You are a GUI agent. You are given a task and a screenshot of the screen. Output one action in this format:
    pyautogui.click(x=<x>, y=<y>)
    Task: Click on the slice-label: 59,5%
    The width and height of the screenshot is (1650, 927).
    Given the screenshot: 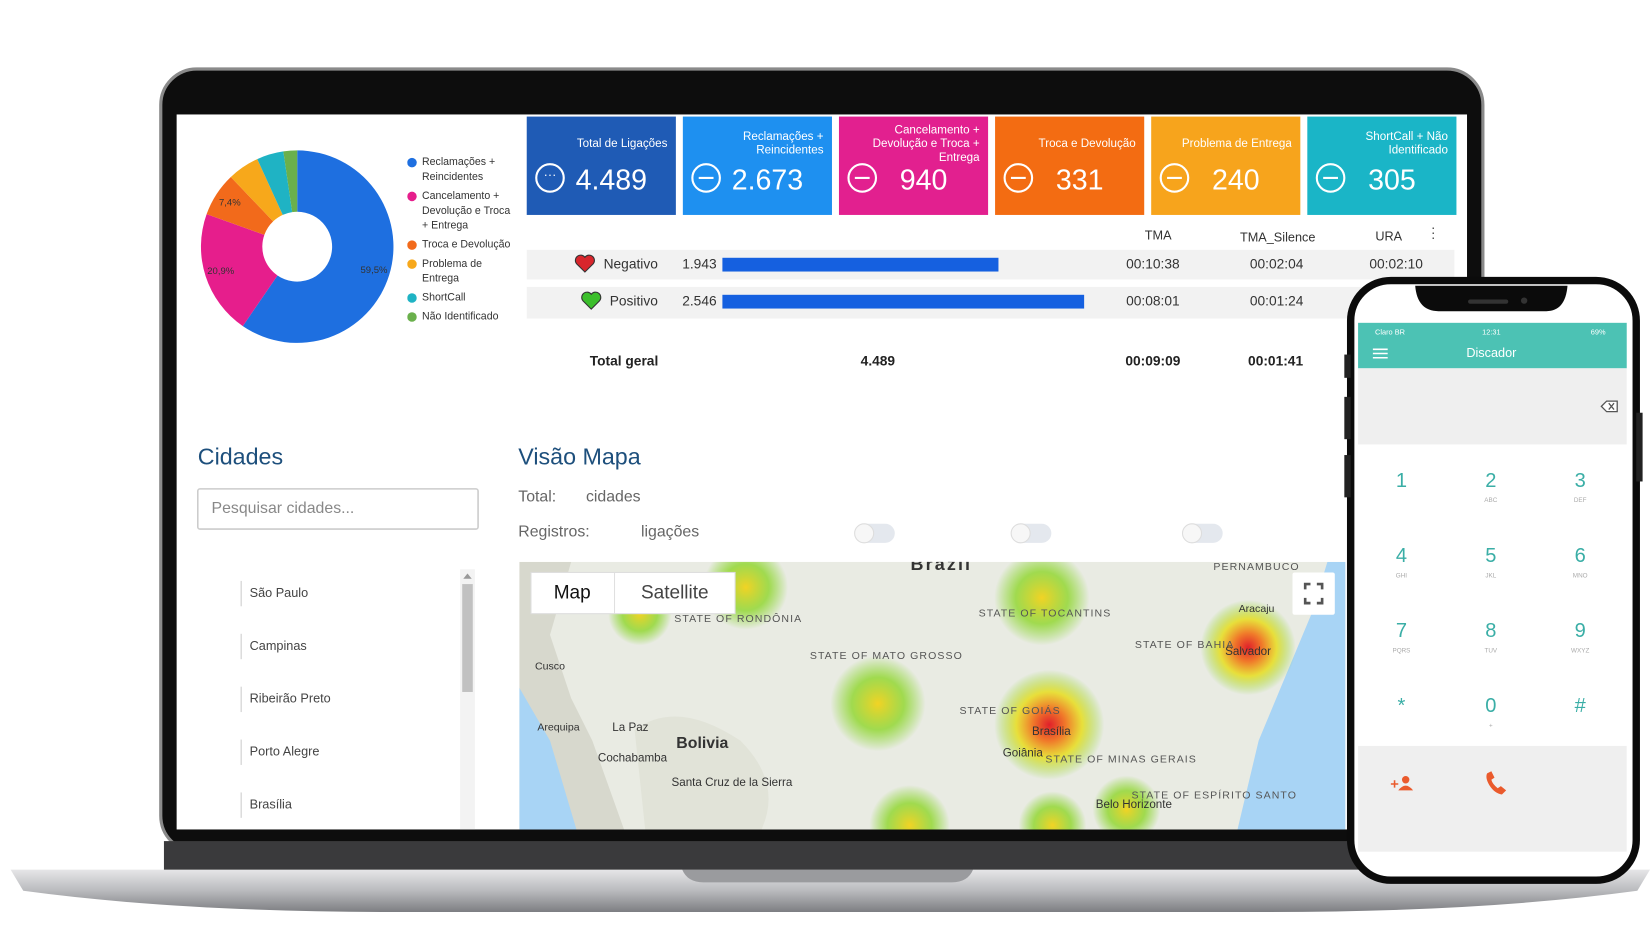 What is the action you would take?
    pyautogui.click(x=374, y=270)
    